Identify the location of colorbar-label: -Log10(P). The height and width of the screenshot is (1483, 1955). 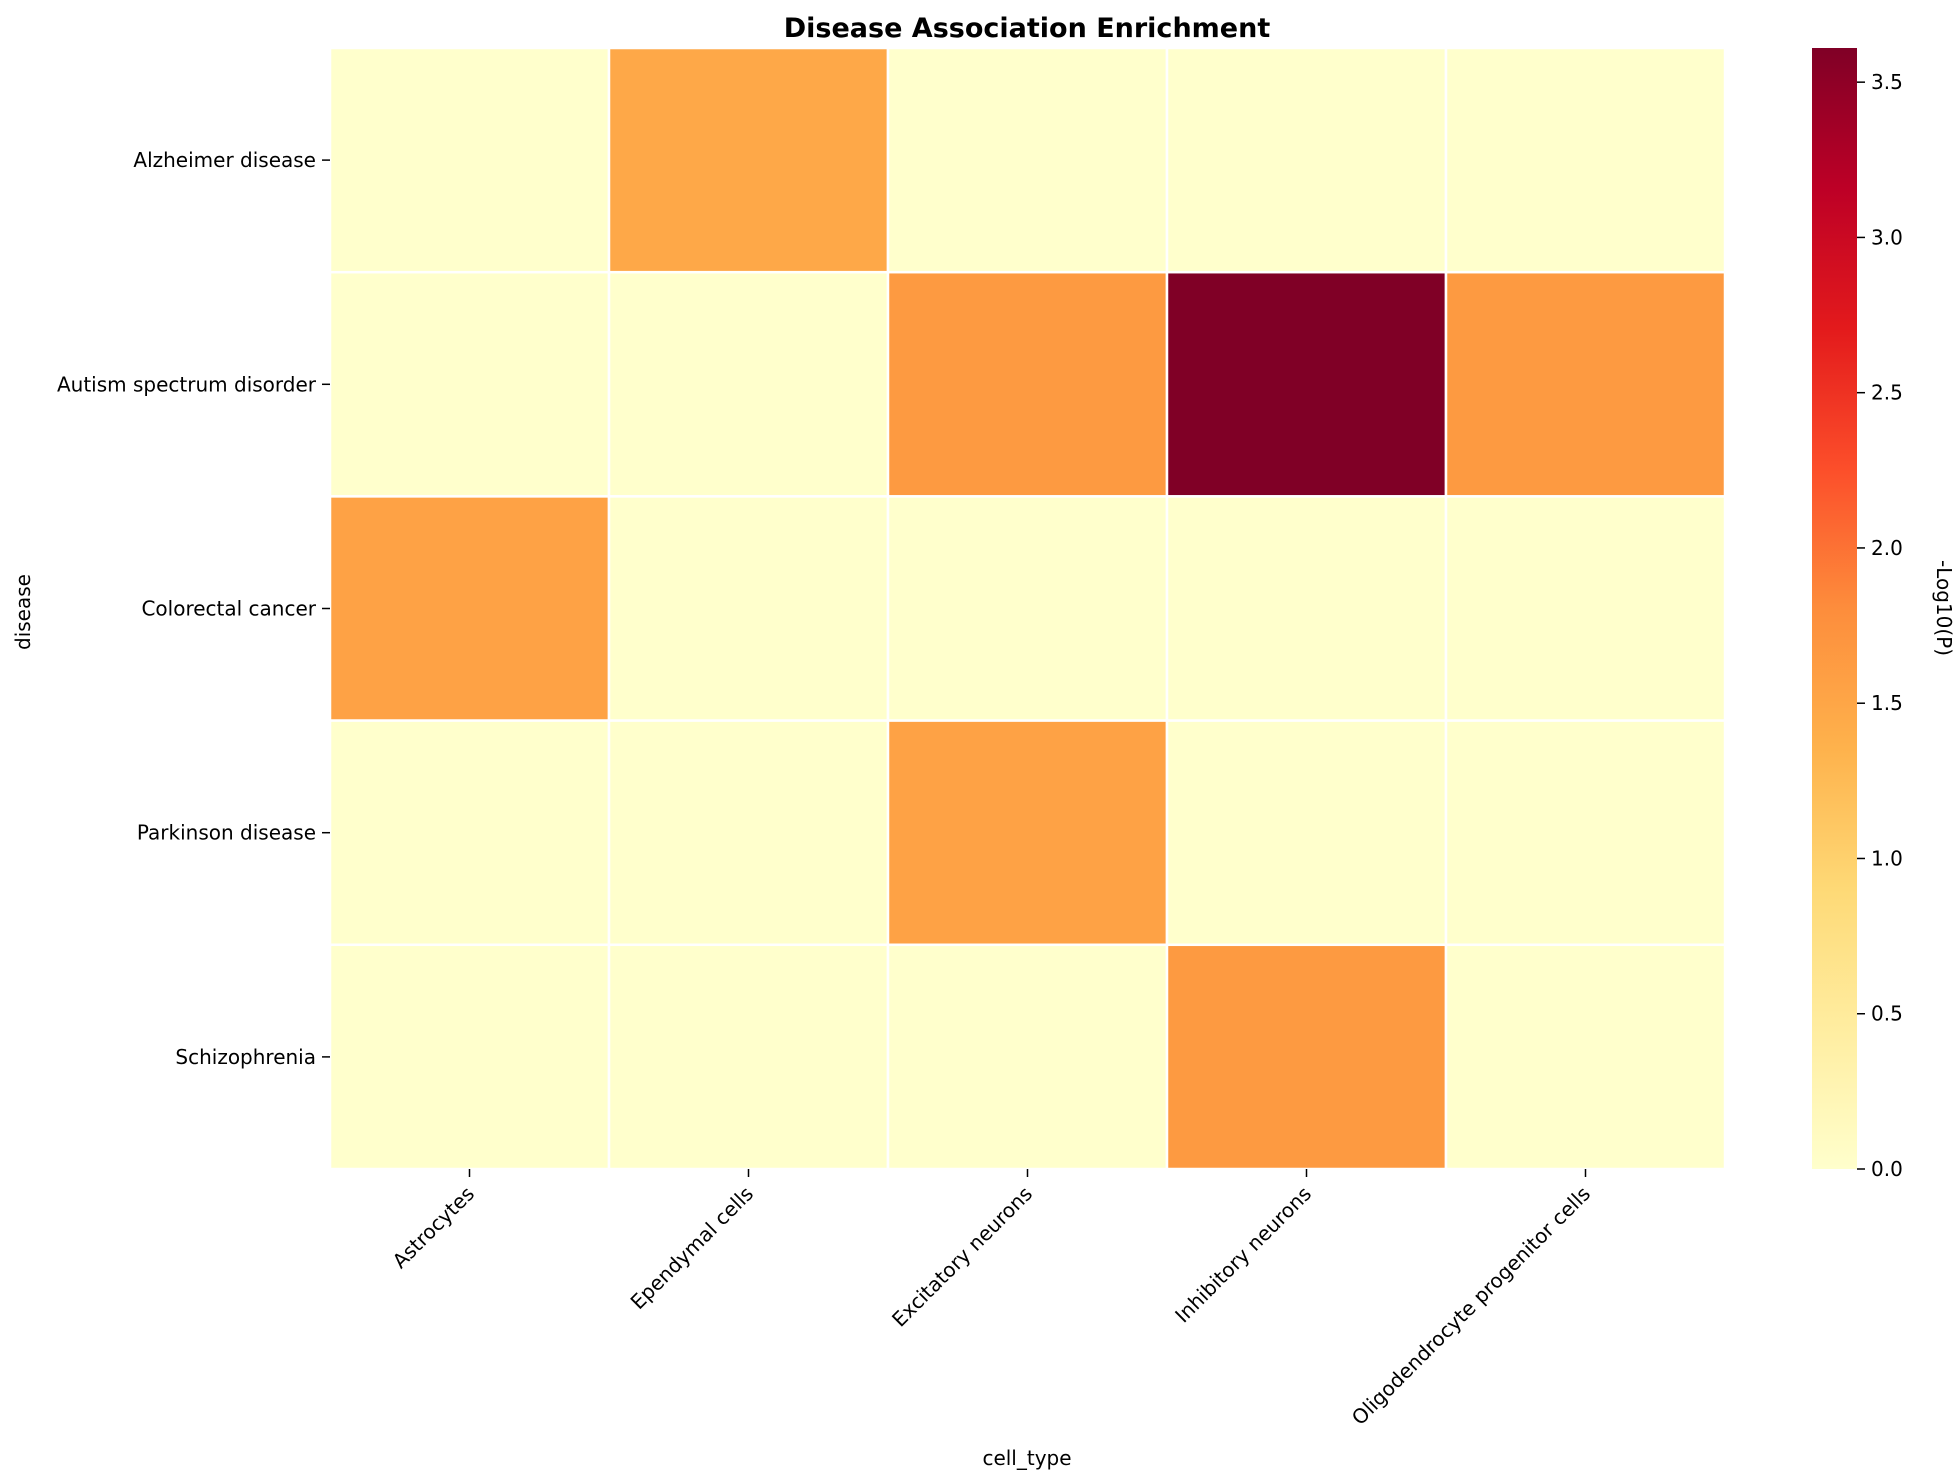
(1943, 608).